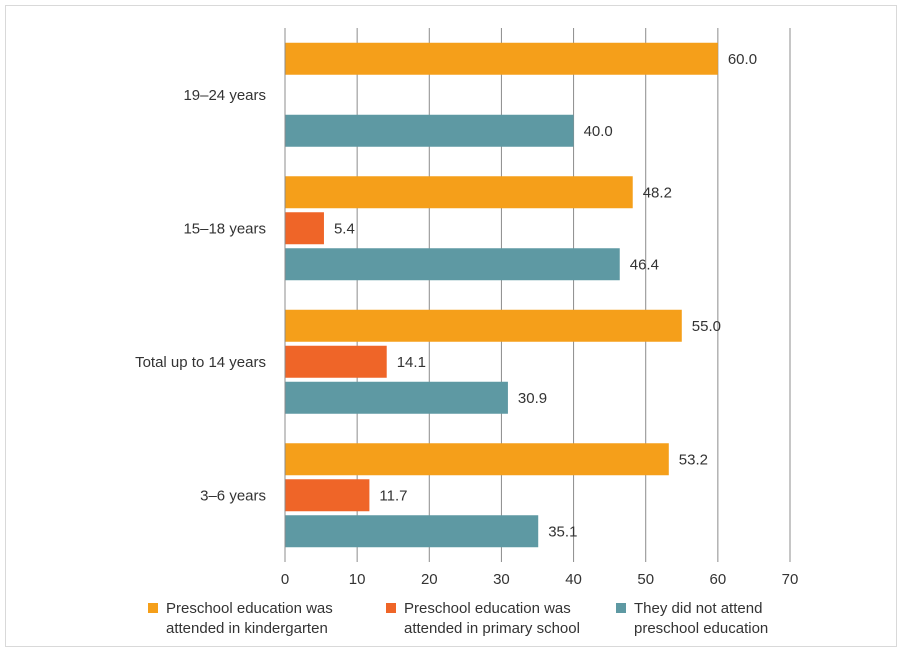 This screenshot has height=654, width=904. Describe the element at coordinates (790, 579) in the screenshot. I see `x-tick-label: 70` at that location.